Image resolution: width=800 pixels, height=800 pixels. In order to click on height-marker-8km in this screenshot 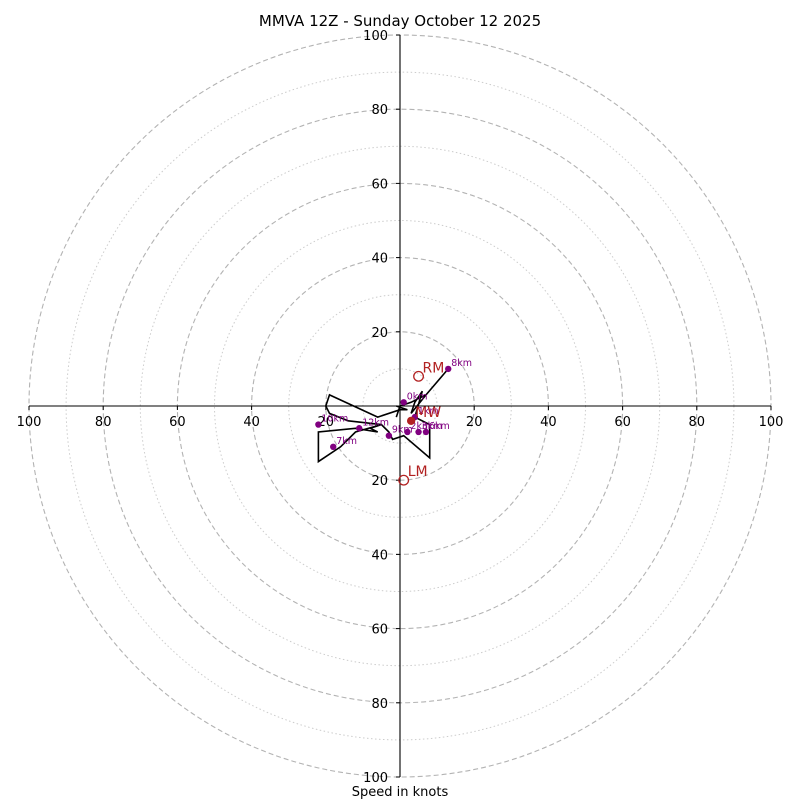, I will do `click(448, 369)`.